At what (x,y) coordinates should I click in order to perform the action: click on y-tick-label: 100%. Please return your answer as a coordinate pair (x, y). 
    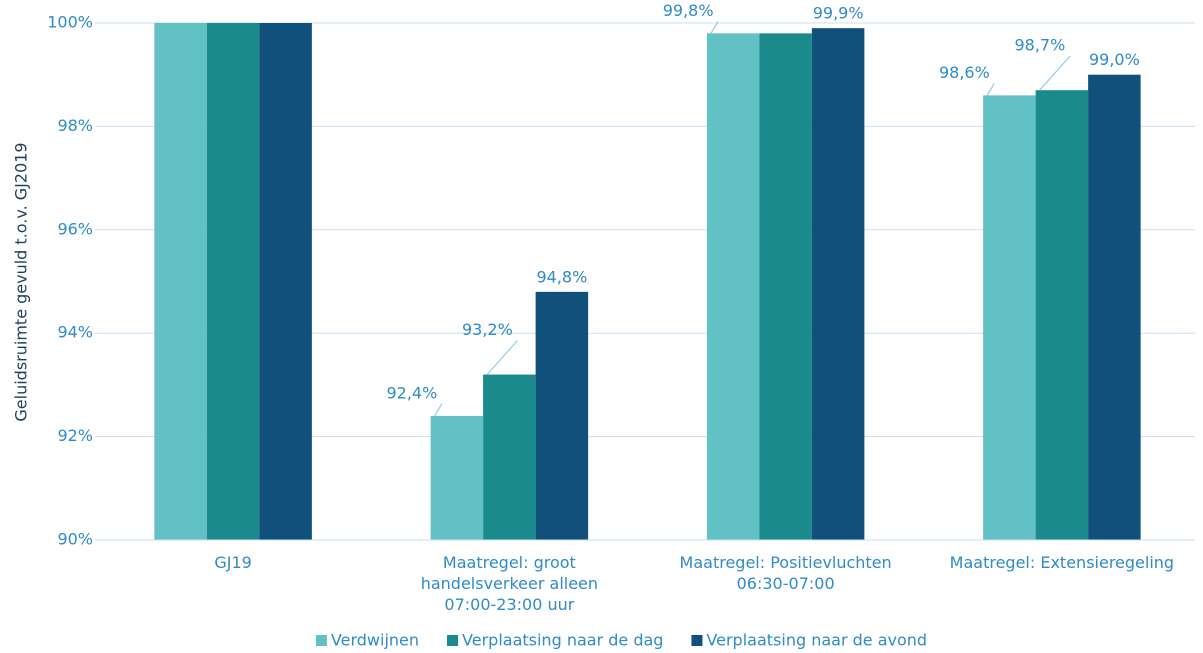
    Looking at the image, I should click on (70, 22).